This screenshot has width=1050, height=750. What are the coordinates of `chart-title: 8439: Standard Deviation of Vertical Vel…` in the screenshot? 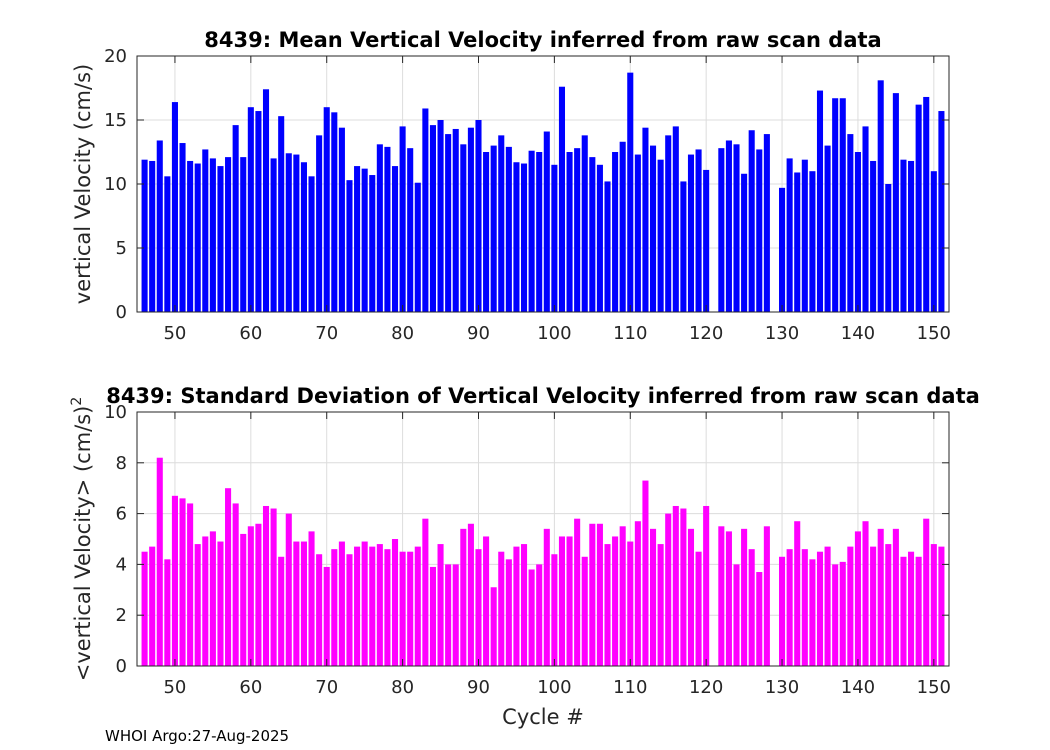 It's located at (543, 396).